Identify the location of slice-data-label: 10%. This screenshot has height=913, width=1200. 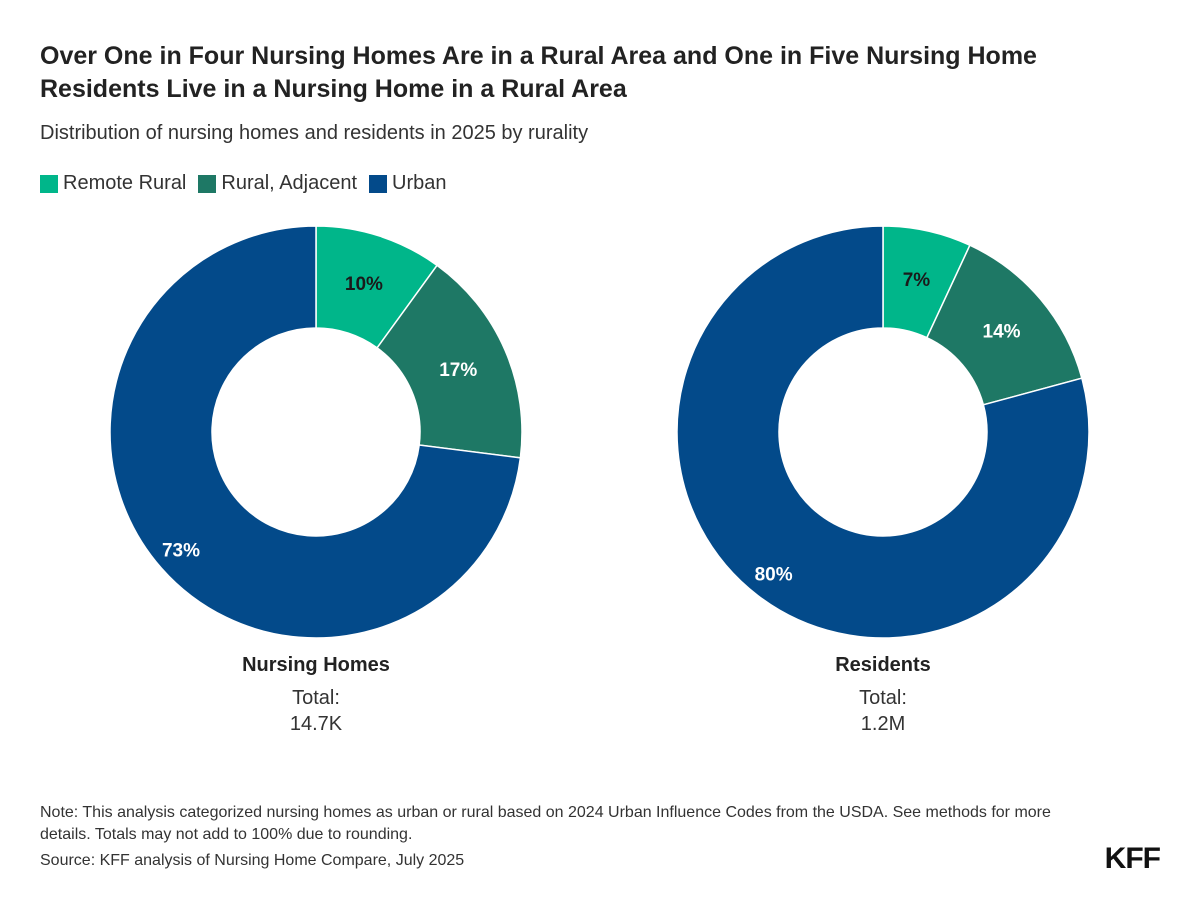
(364, 284).